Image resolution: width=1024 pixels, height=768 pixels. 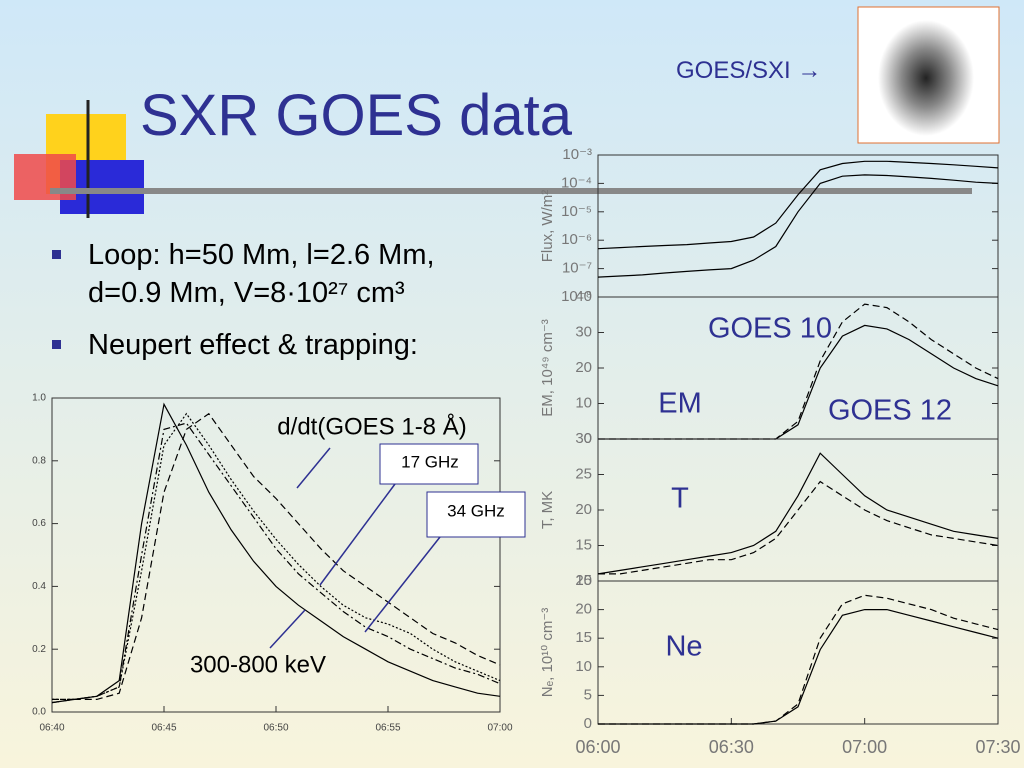 I want to click on slide-title: SXR GOES data, so click(x=356, y=115).